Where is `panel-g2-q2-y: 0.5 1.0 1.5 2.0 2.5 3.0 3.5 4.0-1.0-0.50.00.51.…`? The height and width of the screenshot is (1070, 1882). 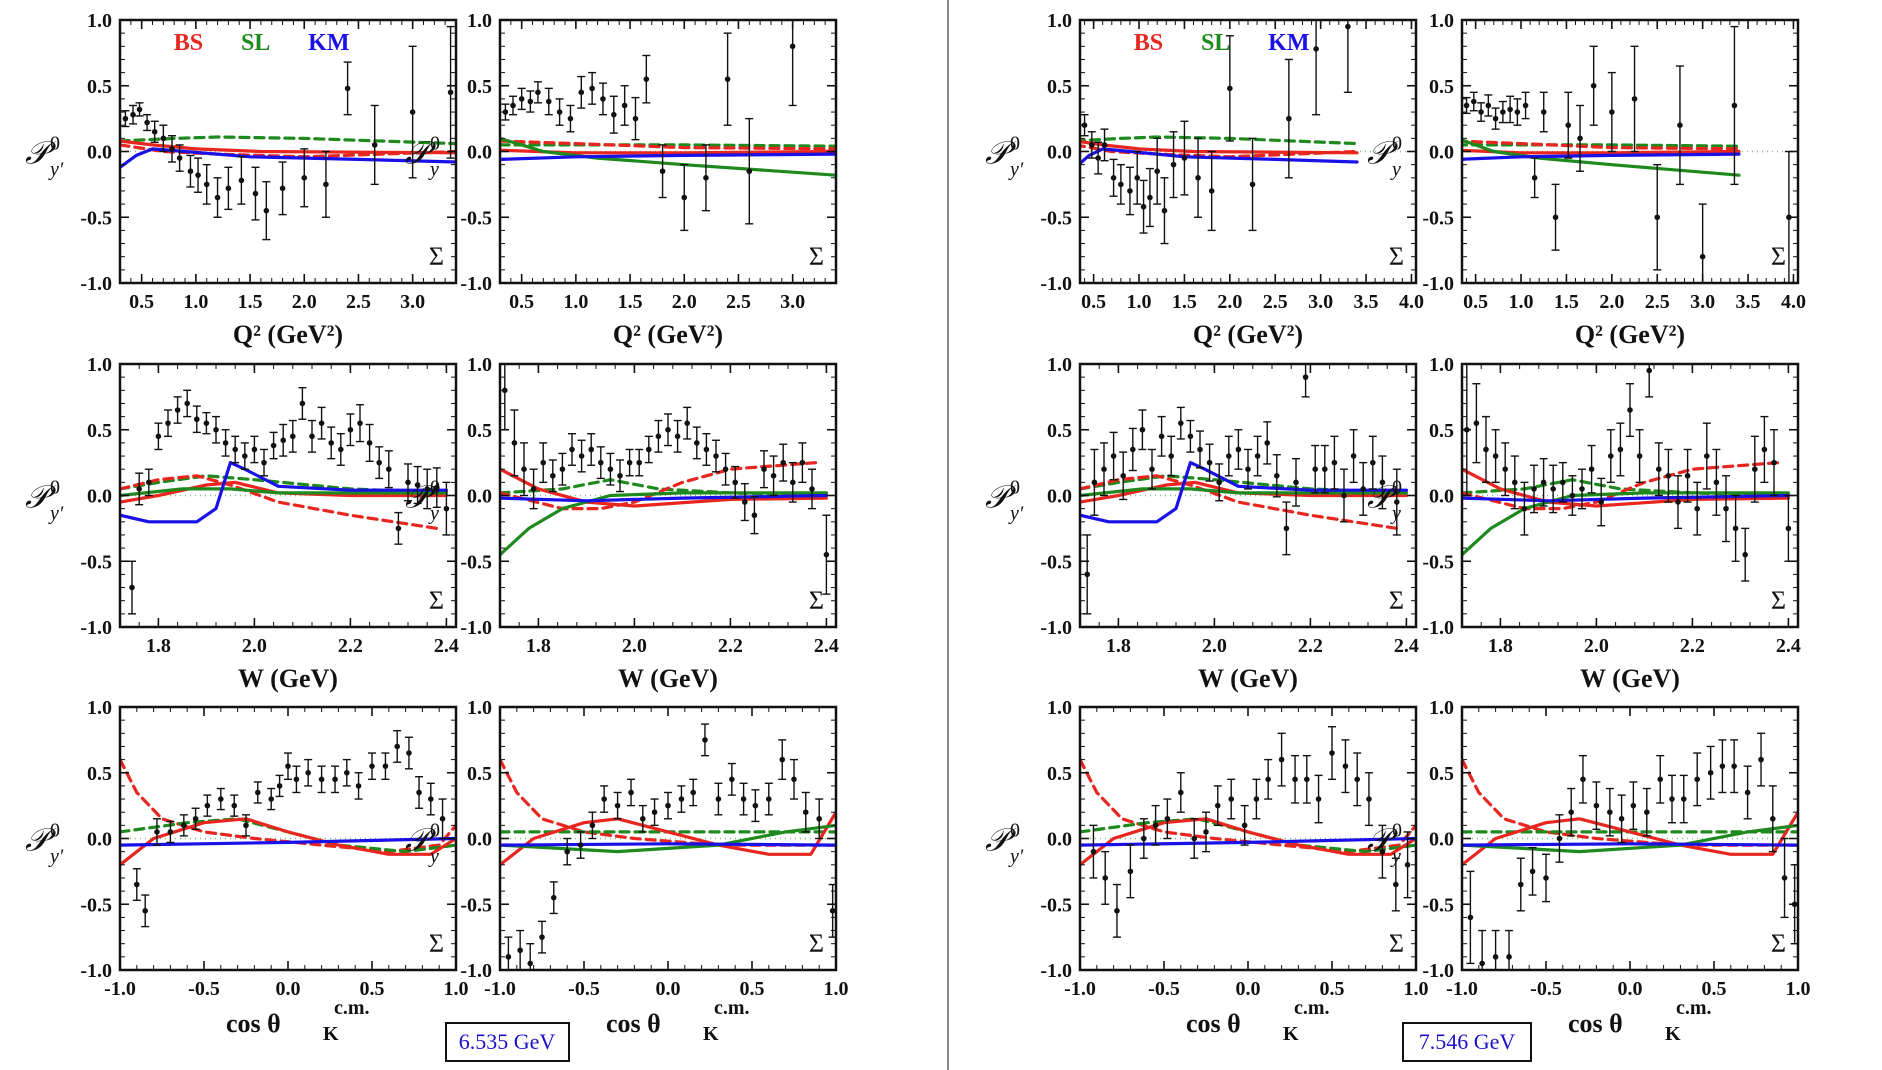 panel-g2-q2-y: 0.5 1.0 1.5 2.0 2.5 3.0 3.5 4.0-1.0-0.50.00.51.… is located at coordinates (1586, 179).